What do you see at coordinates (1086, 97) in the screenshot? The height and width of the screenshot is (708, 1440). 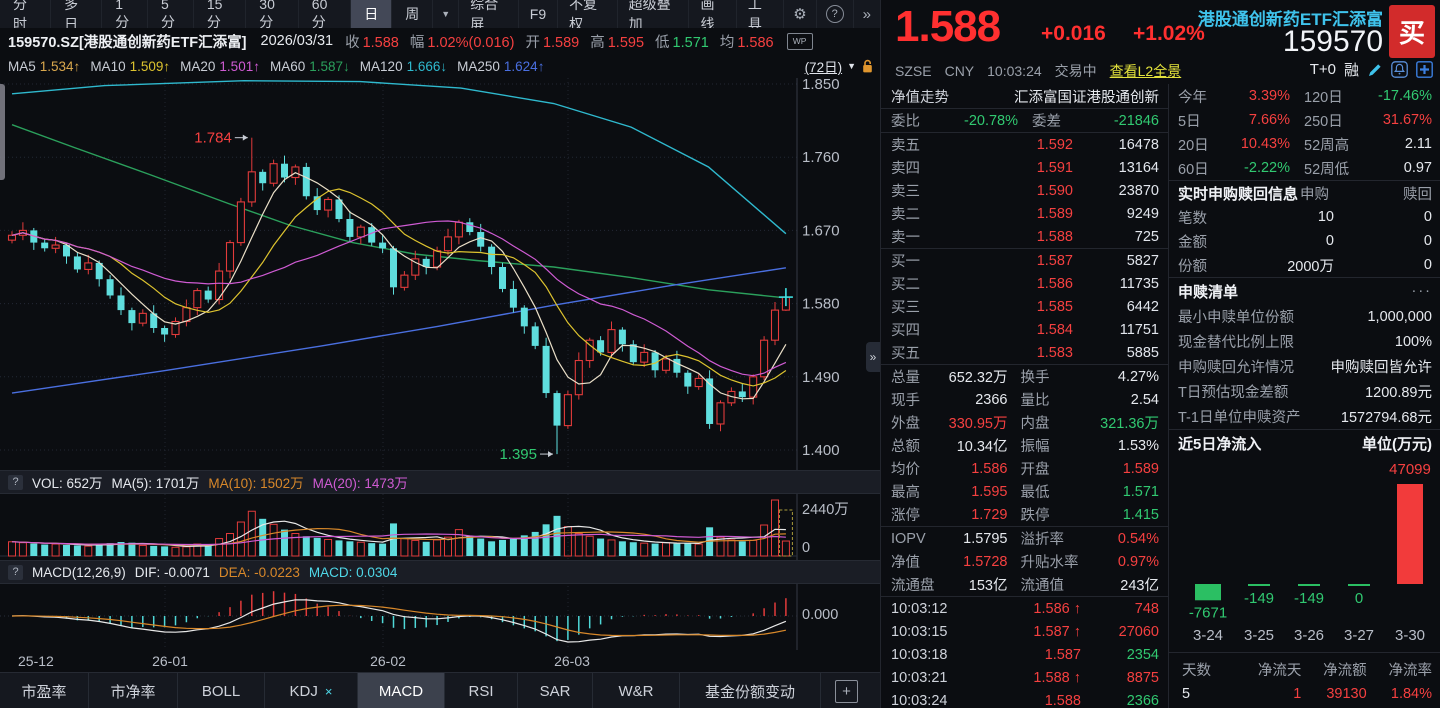 I see `fund-full-name: 汇添富国证港股通创新` at bounding box center [1086, 97].